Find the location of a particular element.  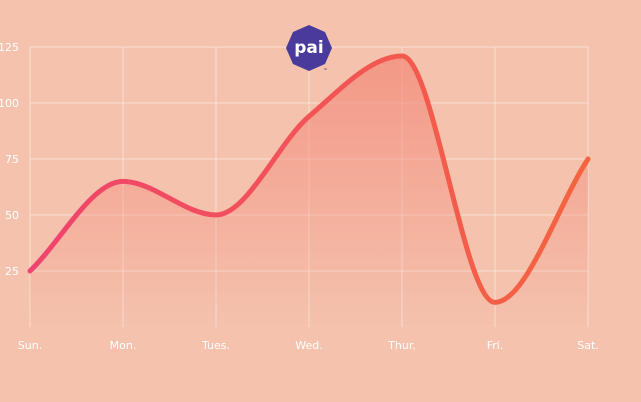

y-tick-label: 25 is located at coordinates (12, 271).